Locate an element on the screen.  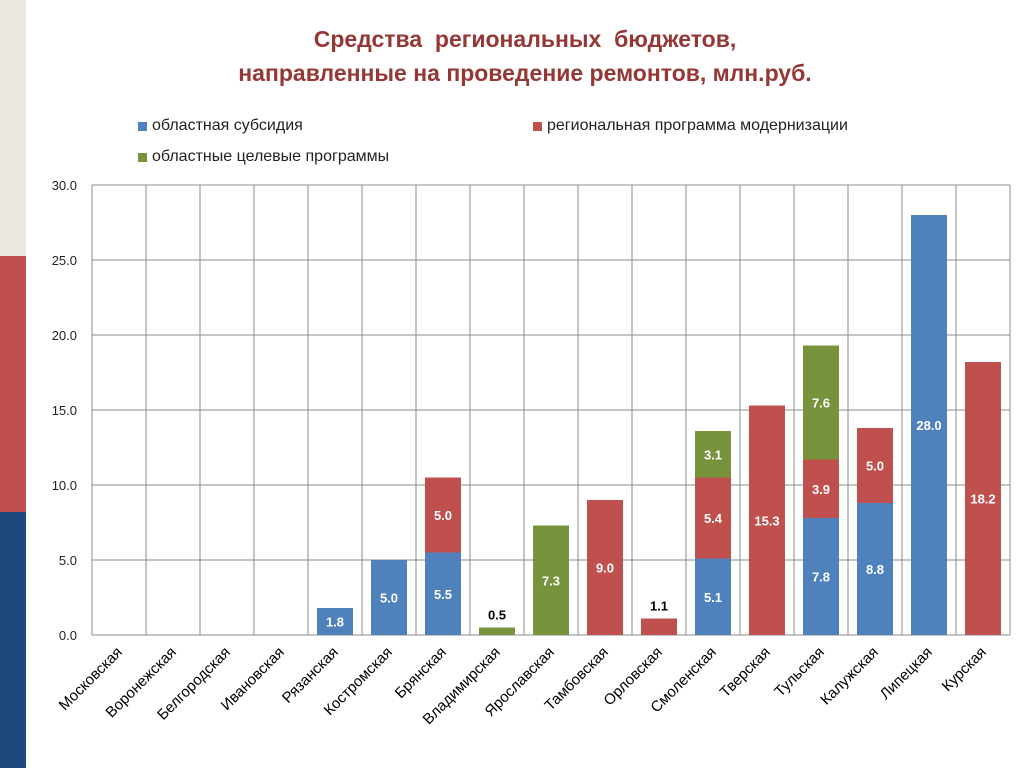
data-label: 7.8 is located at coordinates (821, 577).